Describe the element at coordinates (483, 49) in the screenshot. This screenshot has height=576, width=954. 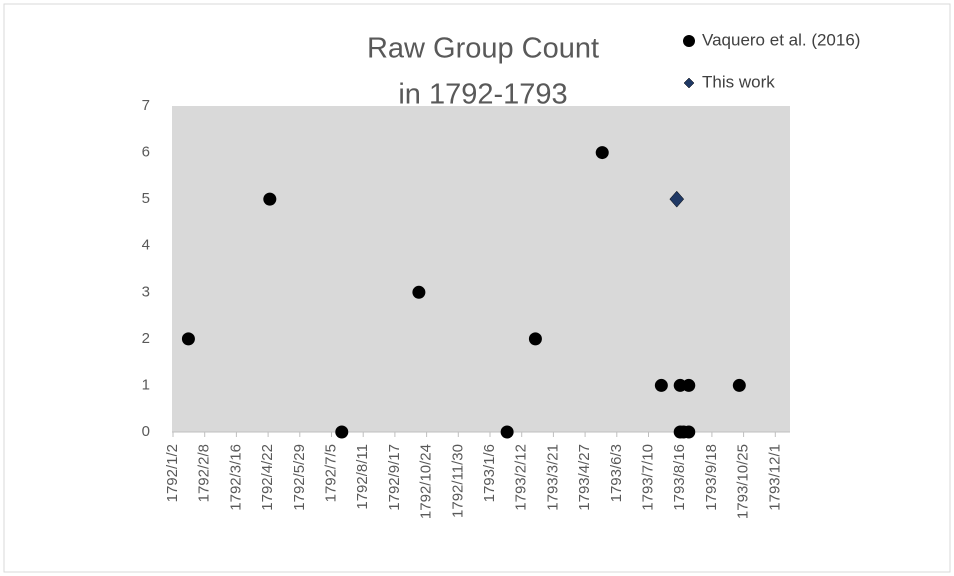
I see `chart-title: Raw Group Count` at that location.